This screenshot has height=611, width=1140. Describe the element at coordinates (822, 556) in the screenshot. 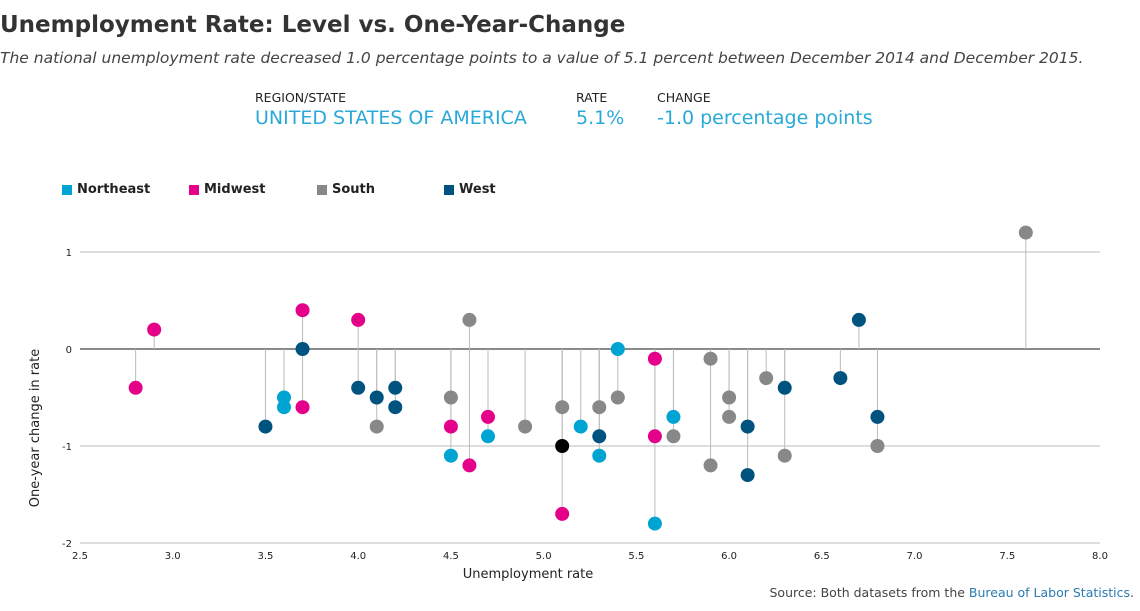

I see `x-tick-label: 6.5` at that location.